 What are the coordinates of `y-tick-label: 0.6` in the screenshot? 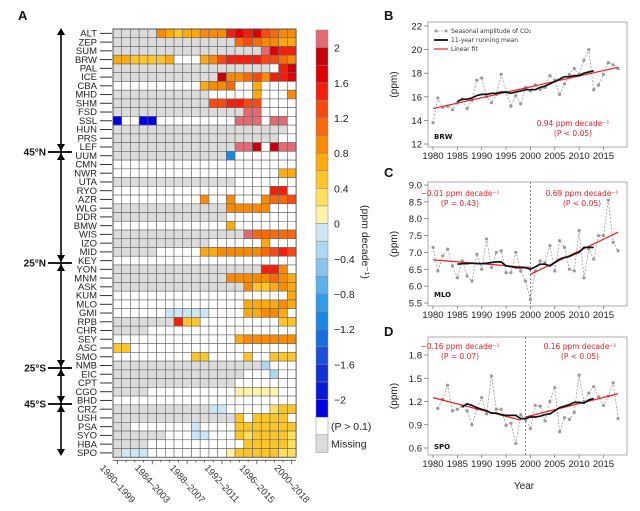 It's located at (415, 449).